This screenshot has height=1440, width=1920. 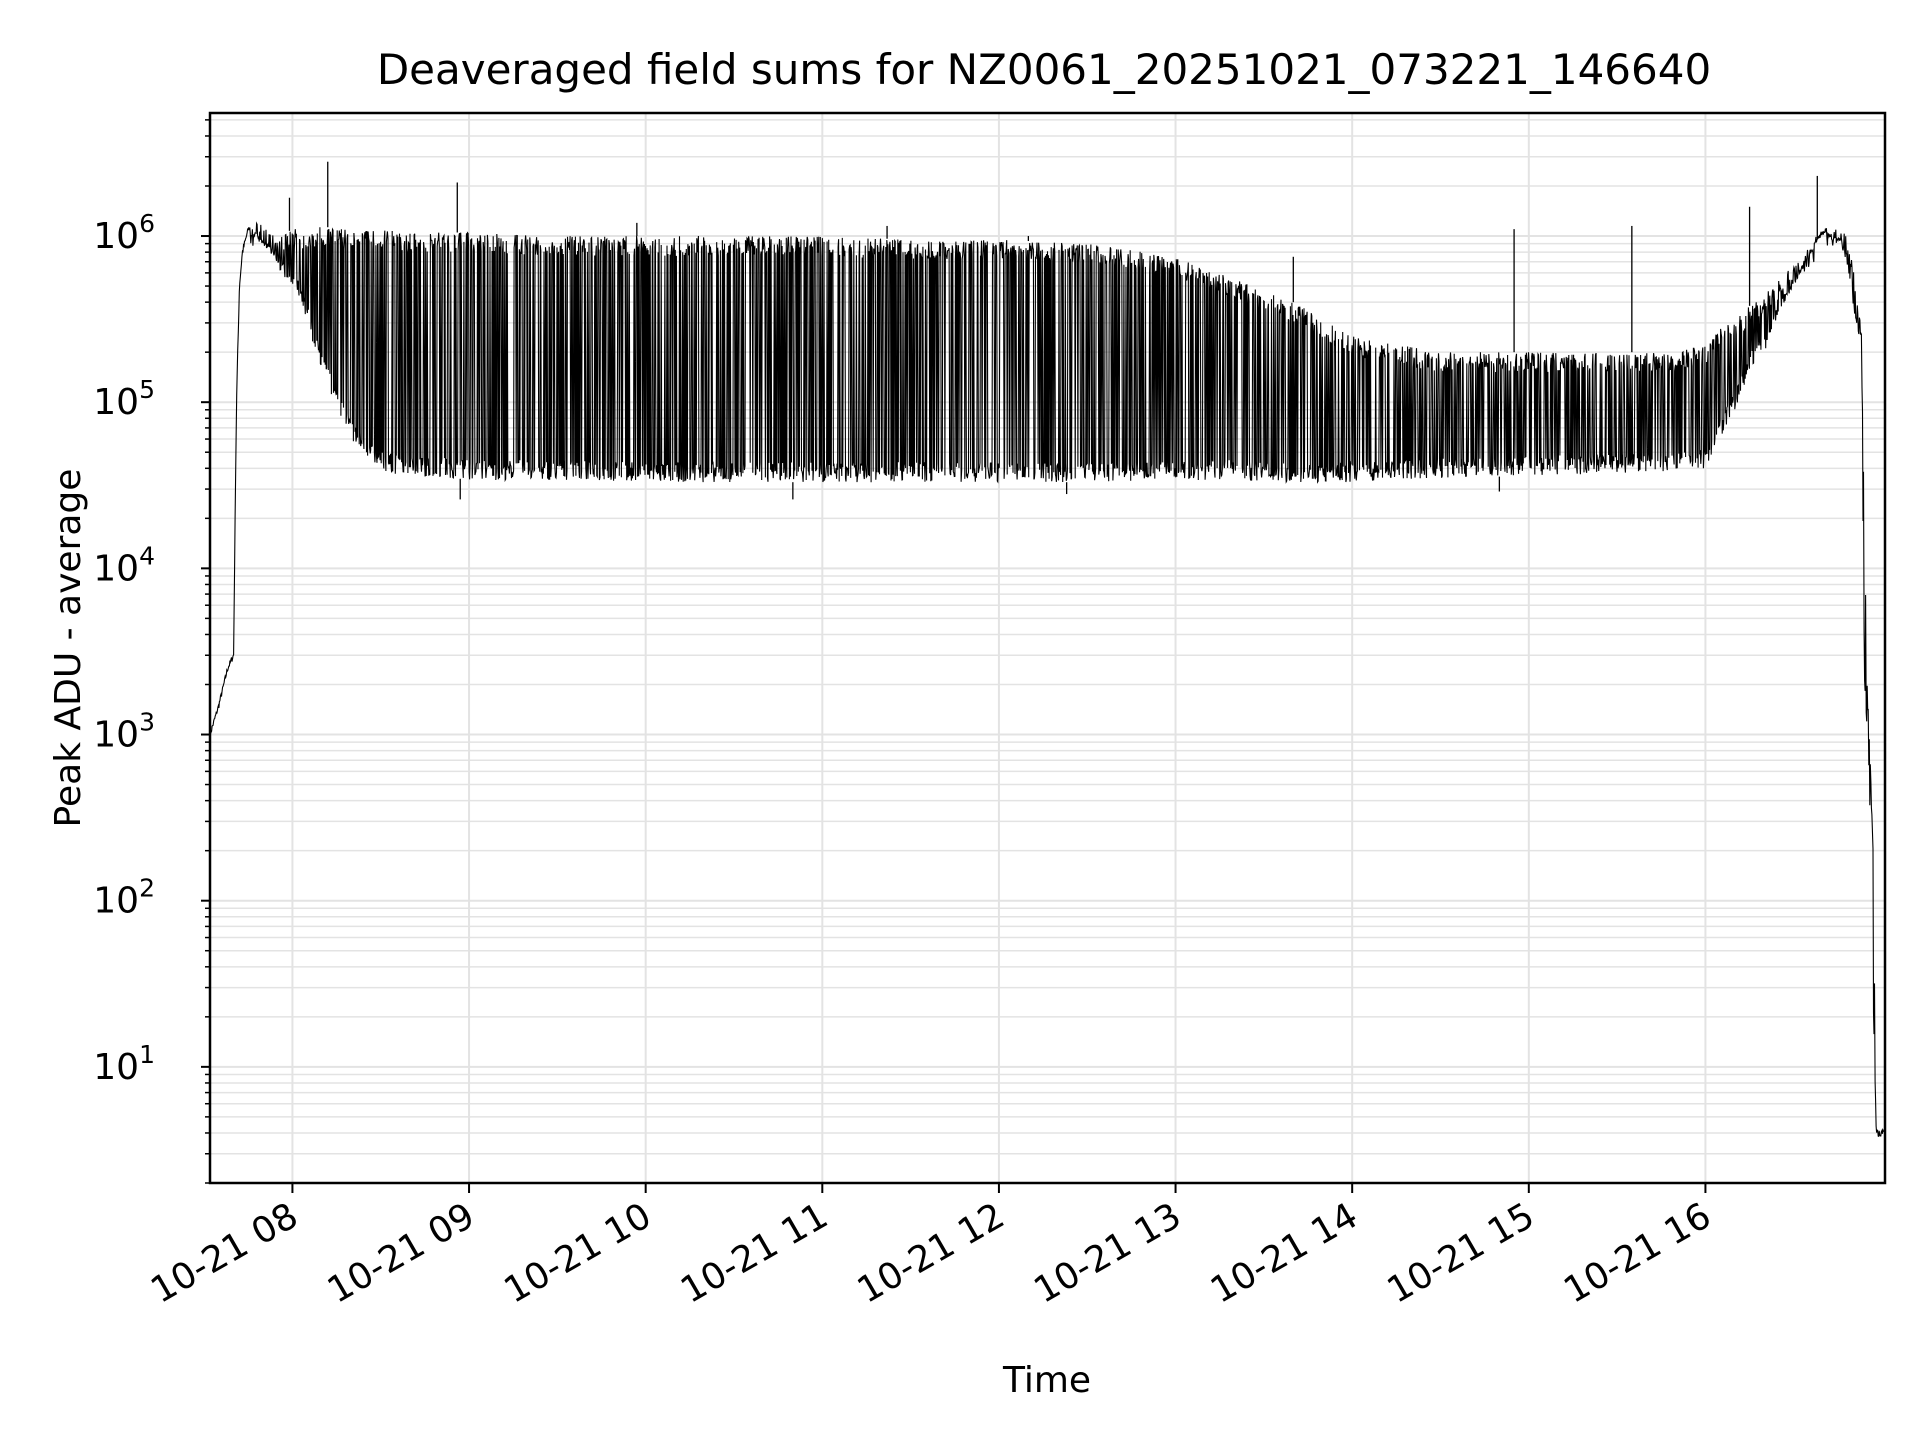 I want to click on y-tick-label: 10⁶, so click(x=124, y=233).